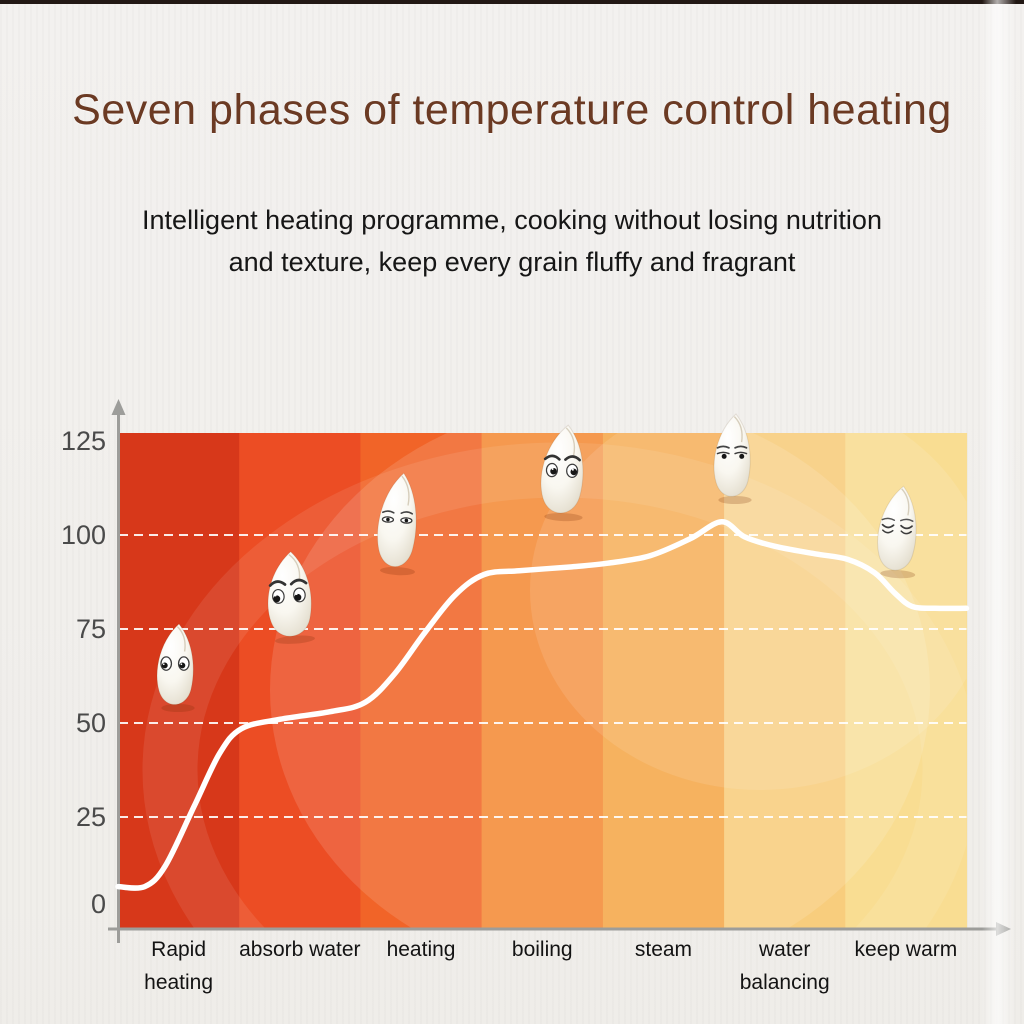  I want to click on y-axis-tick-label-75: 75, so click(90, 629).